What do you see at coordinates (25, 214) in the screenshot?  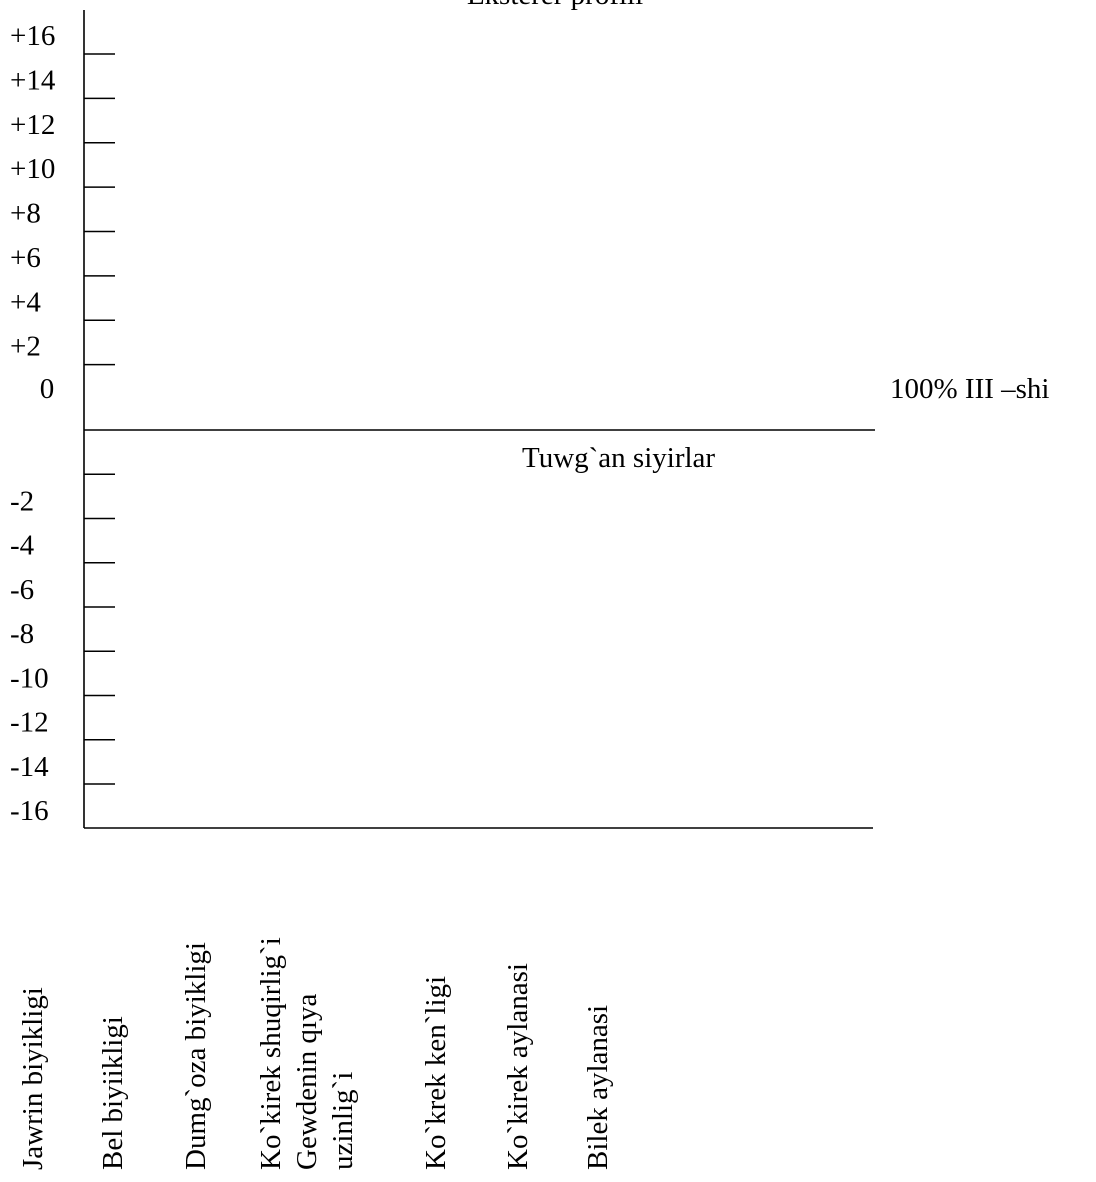 I see `y-tick-label: +8` at bounding box center [25, 214].